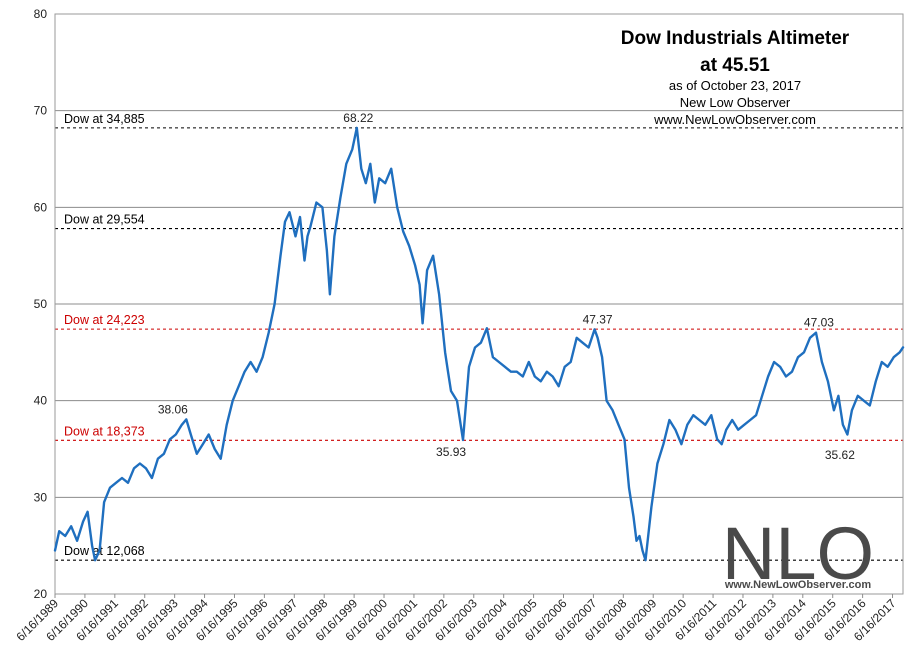 The height and width of the screenshot is (663, 911). I want to click on reference-line-label: Dow at 34,885, so click(104, 119).